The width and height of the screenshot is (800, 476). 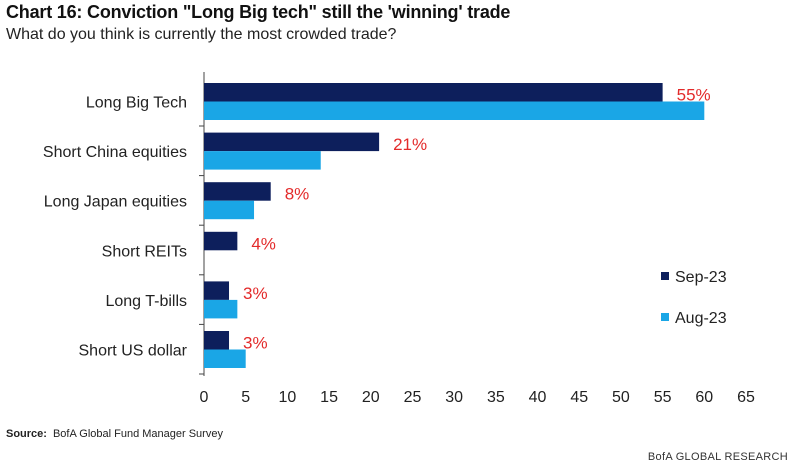 I want to click on data-label: 55%, so click(x=694, y=95).